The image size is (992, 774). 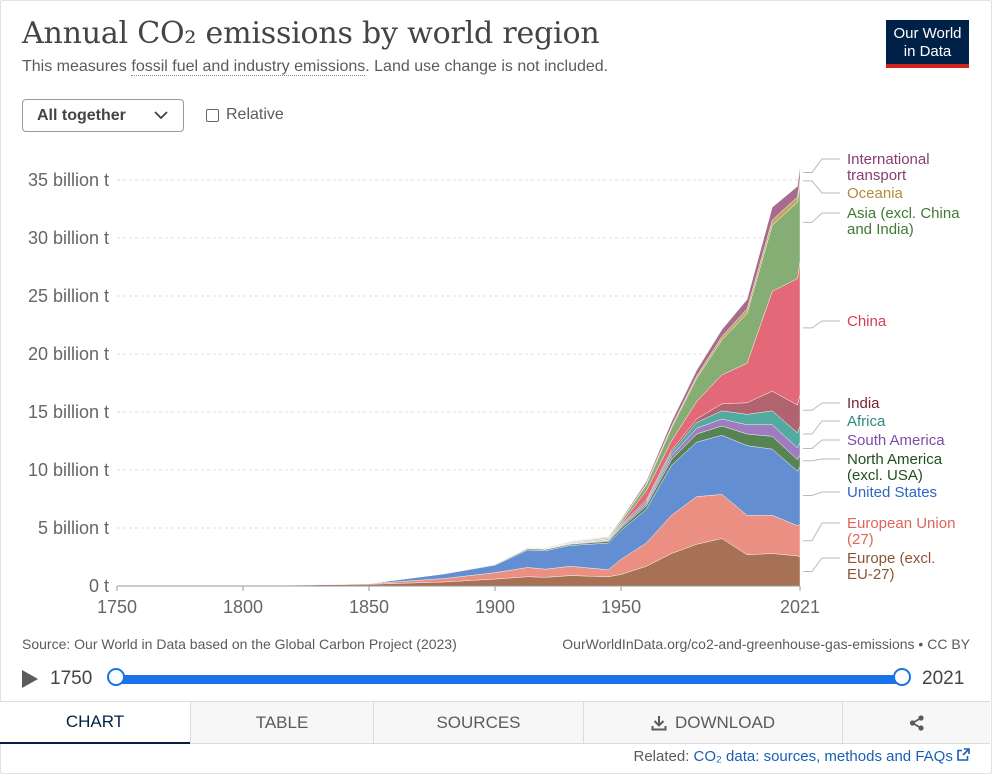 What do you see at coordinates (495, 607) in the screenshot?
I see `x-tick-label: 1900` at bounding box center [495, 607].